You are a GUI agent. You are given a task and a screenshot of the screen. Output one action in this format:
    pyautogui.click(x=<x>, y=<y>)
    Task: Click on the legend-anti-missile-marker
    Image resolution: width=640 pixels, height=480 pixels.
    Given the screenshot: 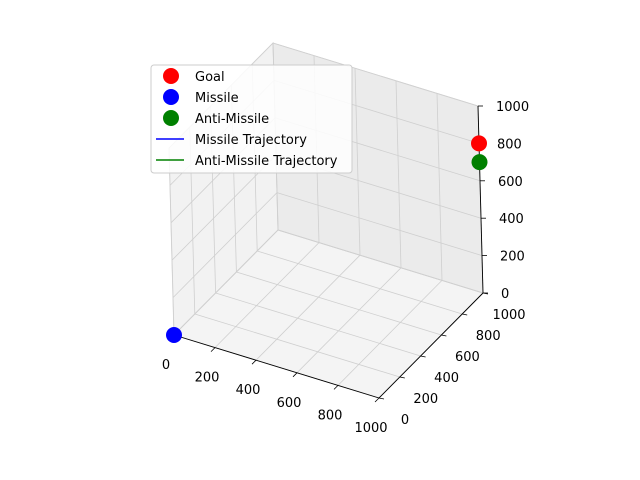 What is the action you would take?
    pyautogui.click(x=171, y=118)
    